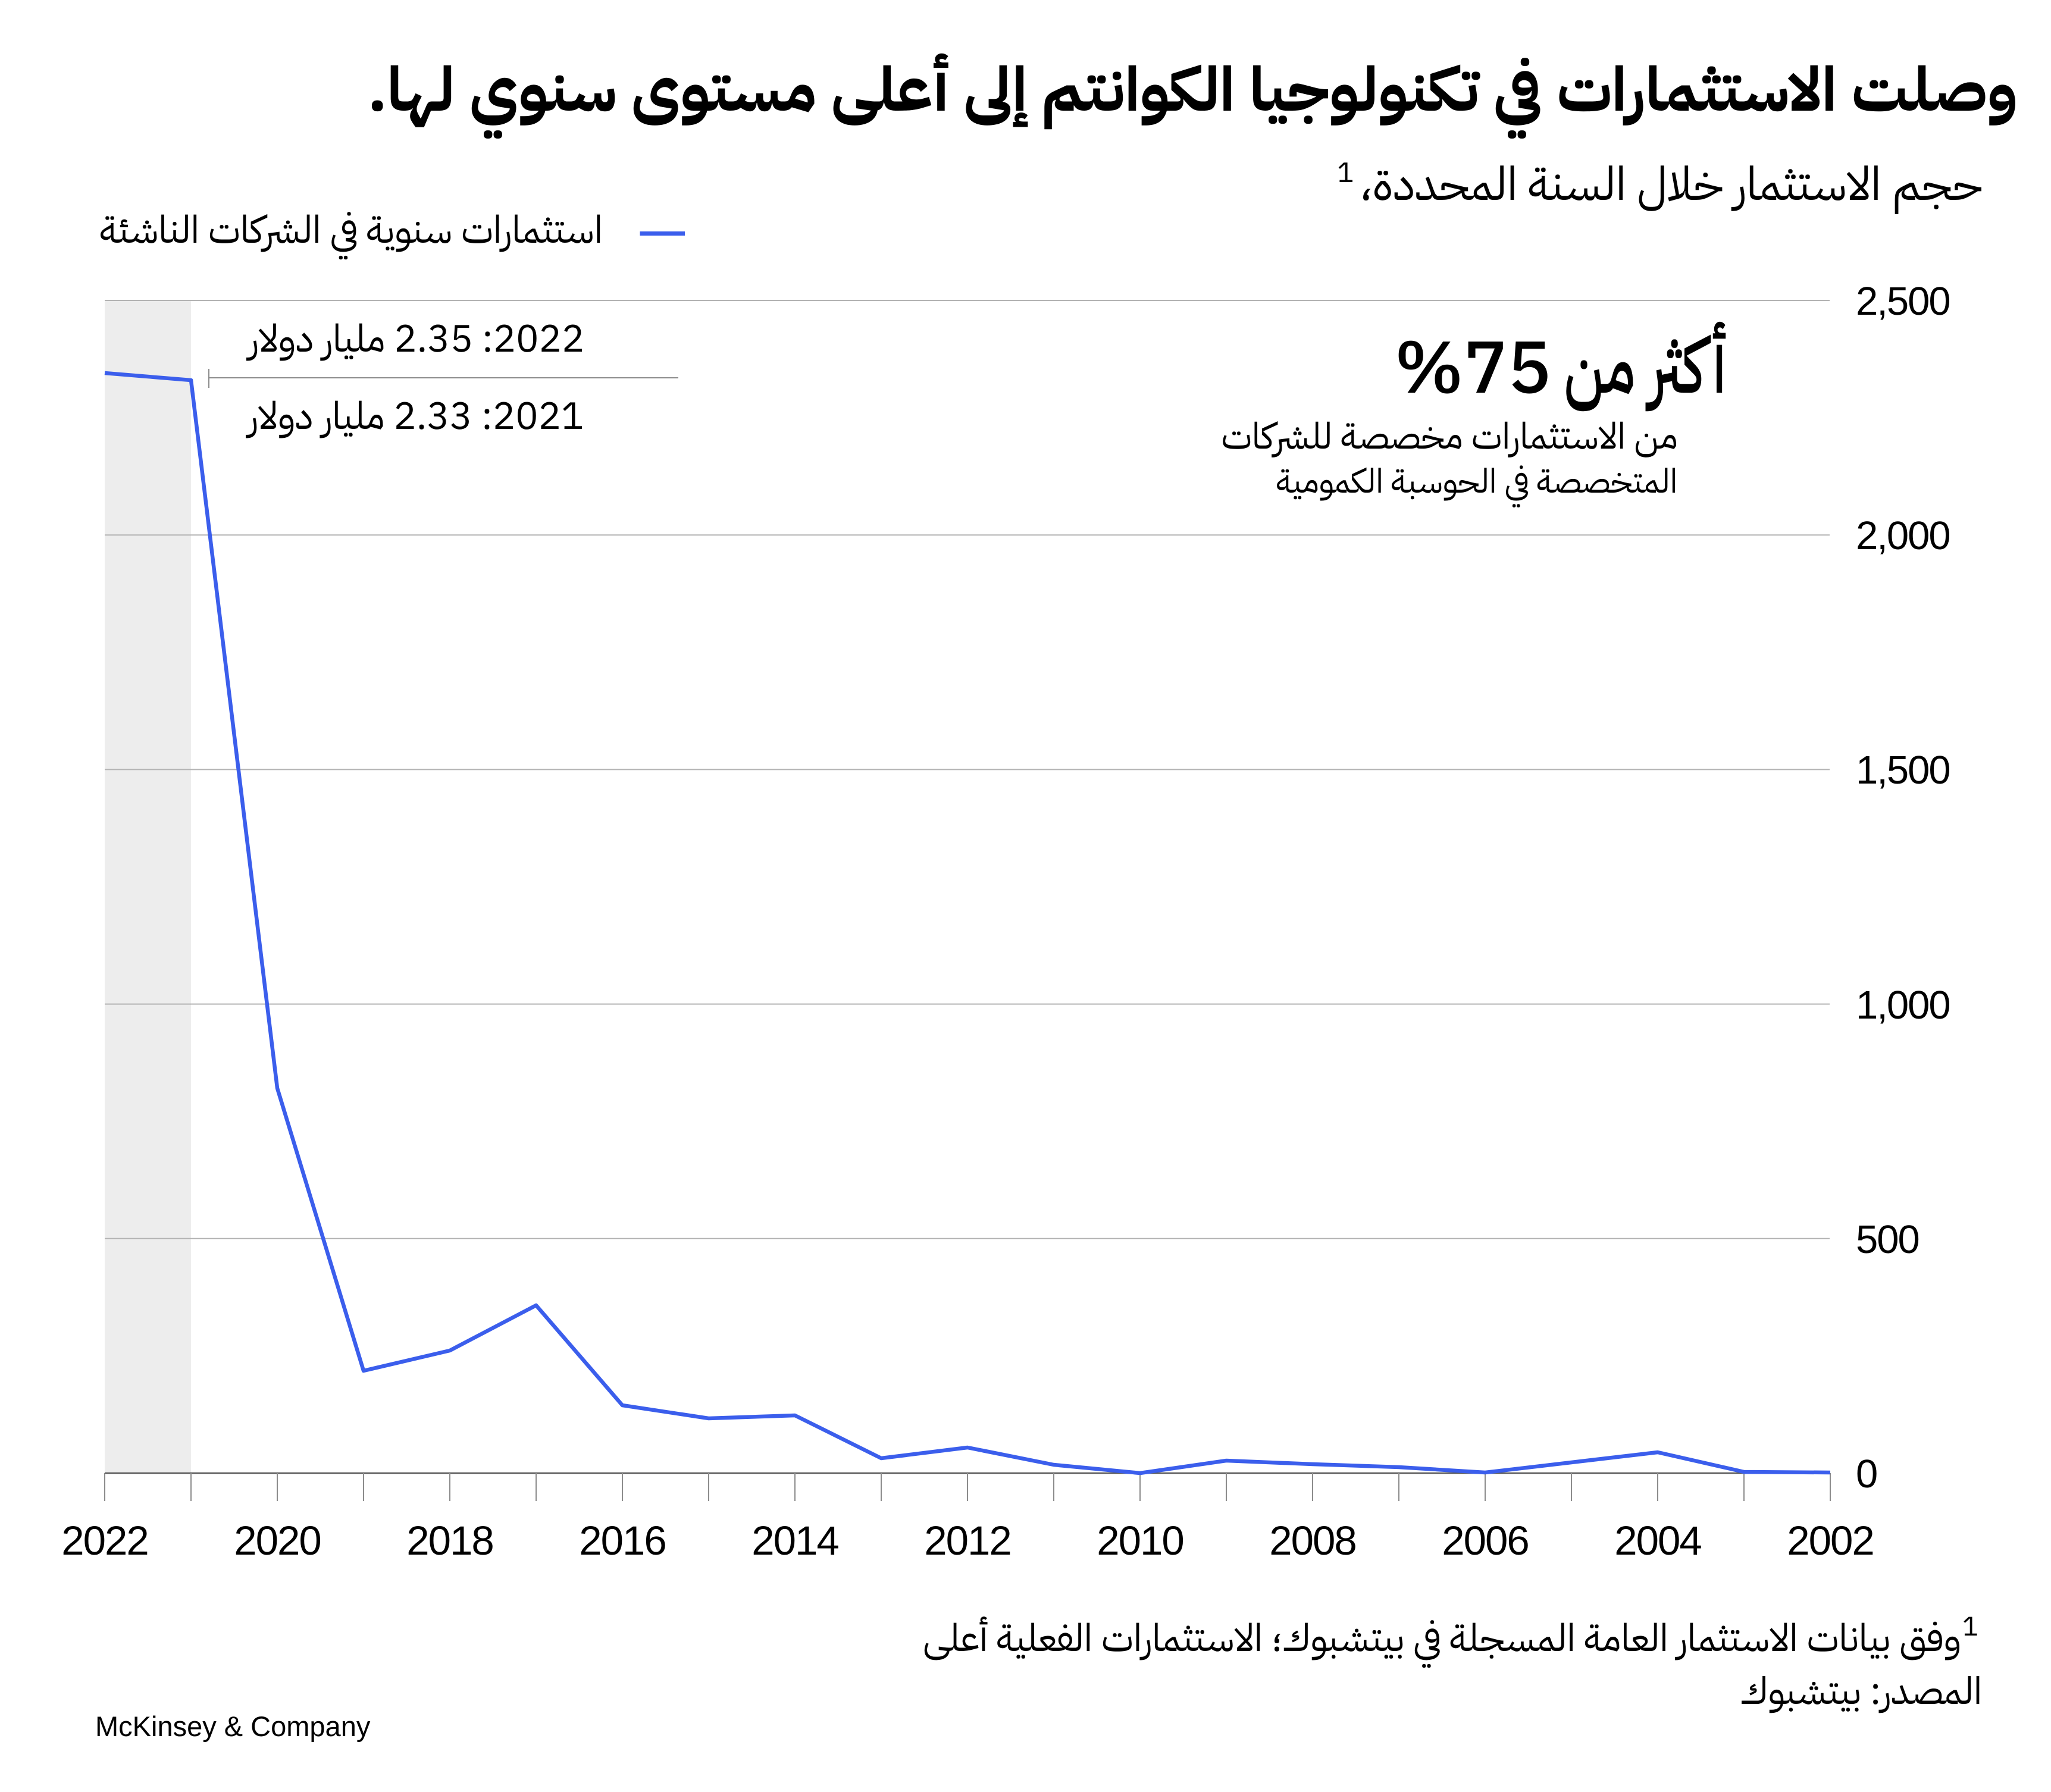 The image size is (2051, 1792). I want to click on svg-text: 1,000, so click(1903, 1005).